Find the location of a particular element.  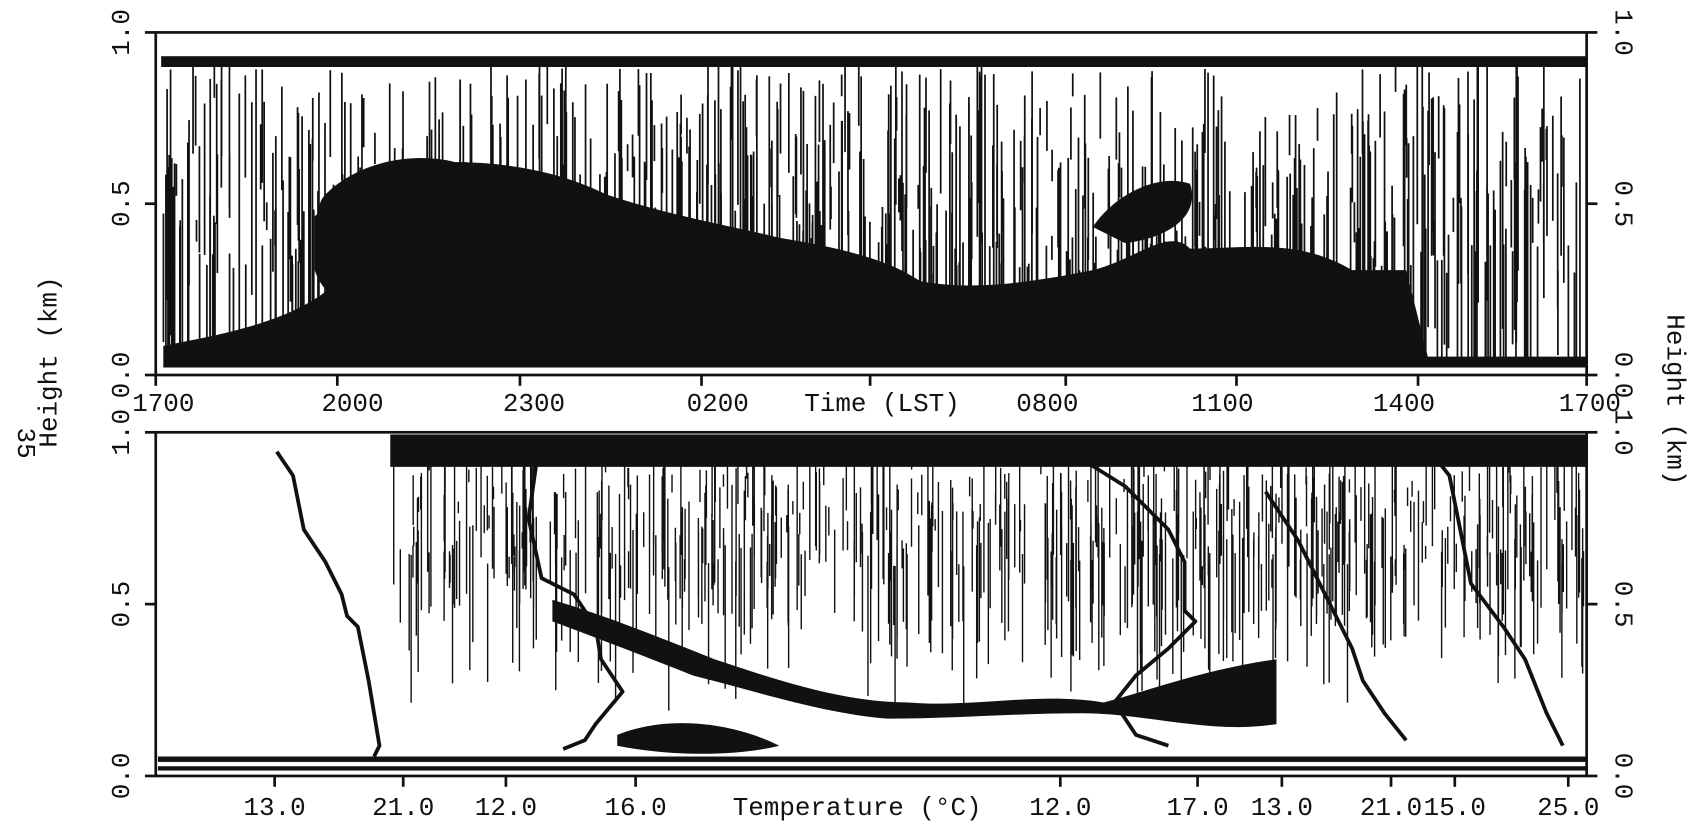

x-tick-label: 2300 is located at coordinates (534, 404).